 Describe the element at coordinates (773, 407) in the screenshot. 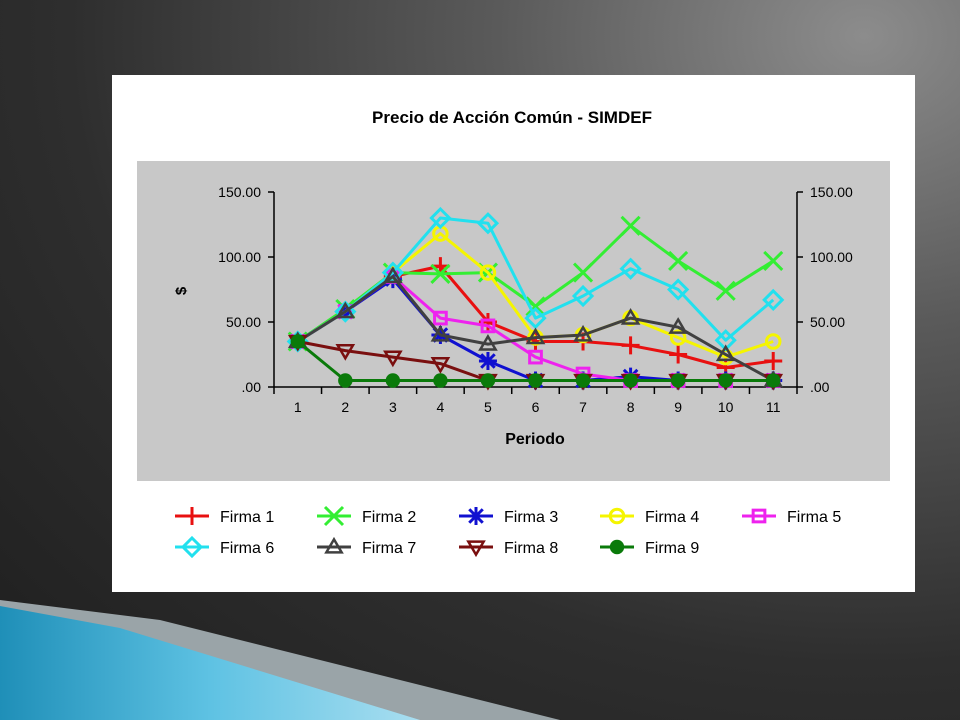

I see `x-tick-label: 11` at that location.